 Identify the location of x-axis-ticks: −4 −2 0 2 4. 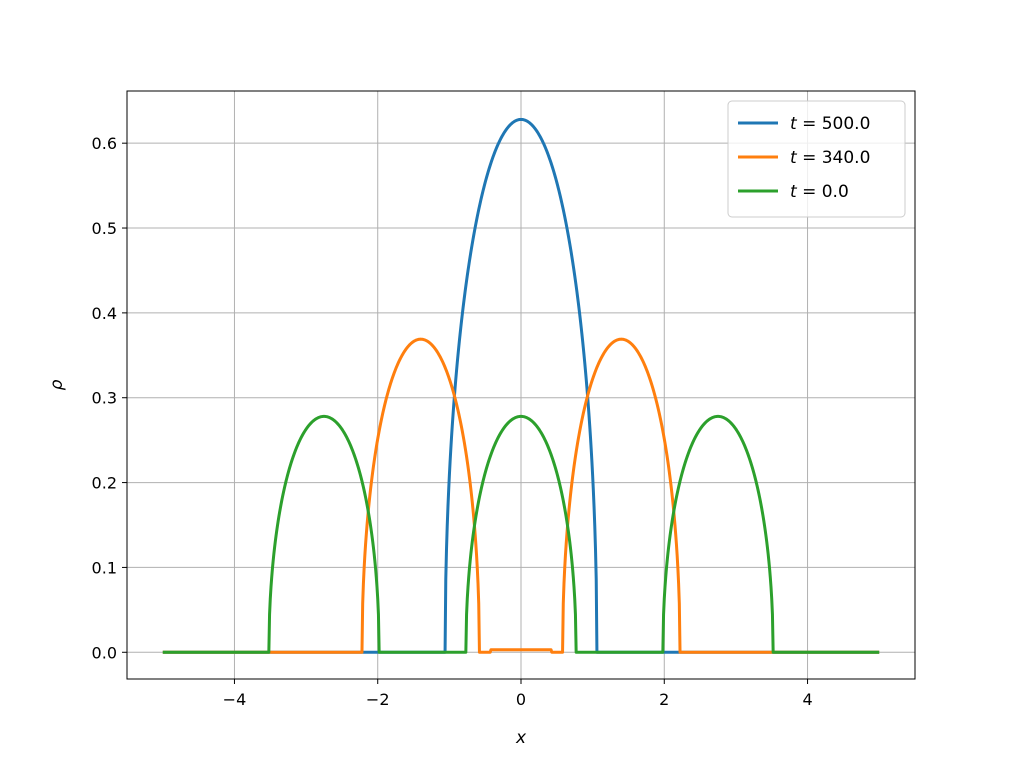
(518, 694).